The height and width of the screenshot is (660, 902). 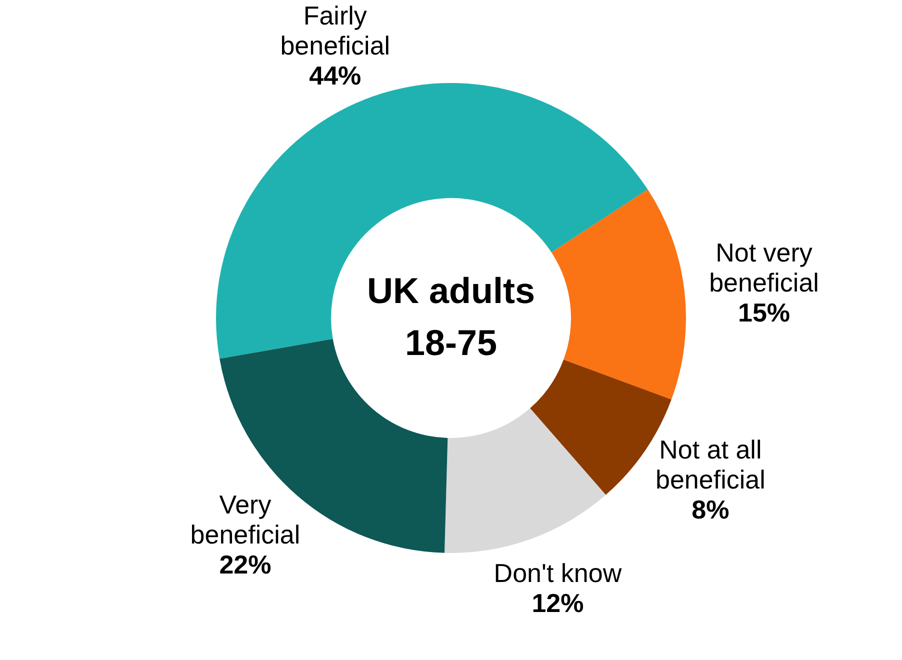 I want to click on slice-label: Don't know, so click(x=558, y=573).